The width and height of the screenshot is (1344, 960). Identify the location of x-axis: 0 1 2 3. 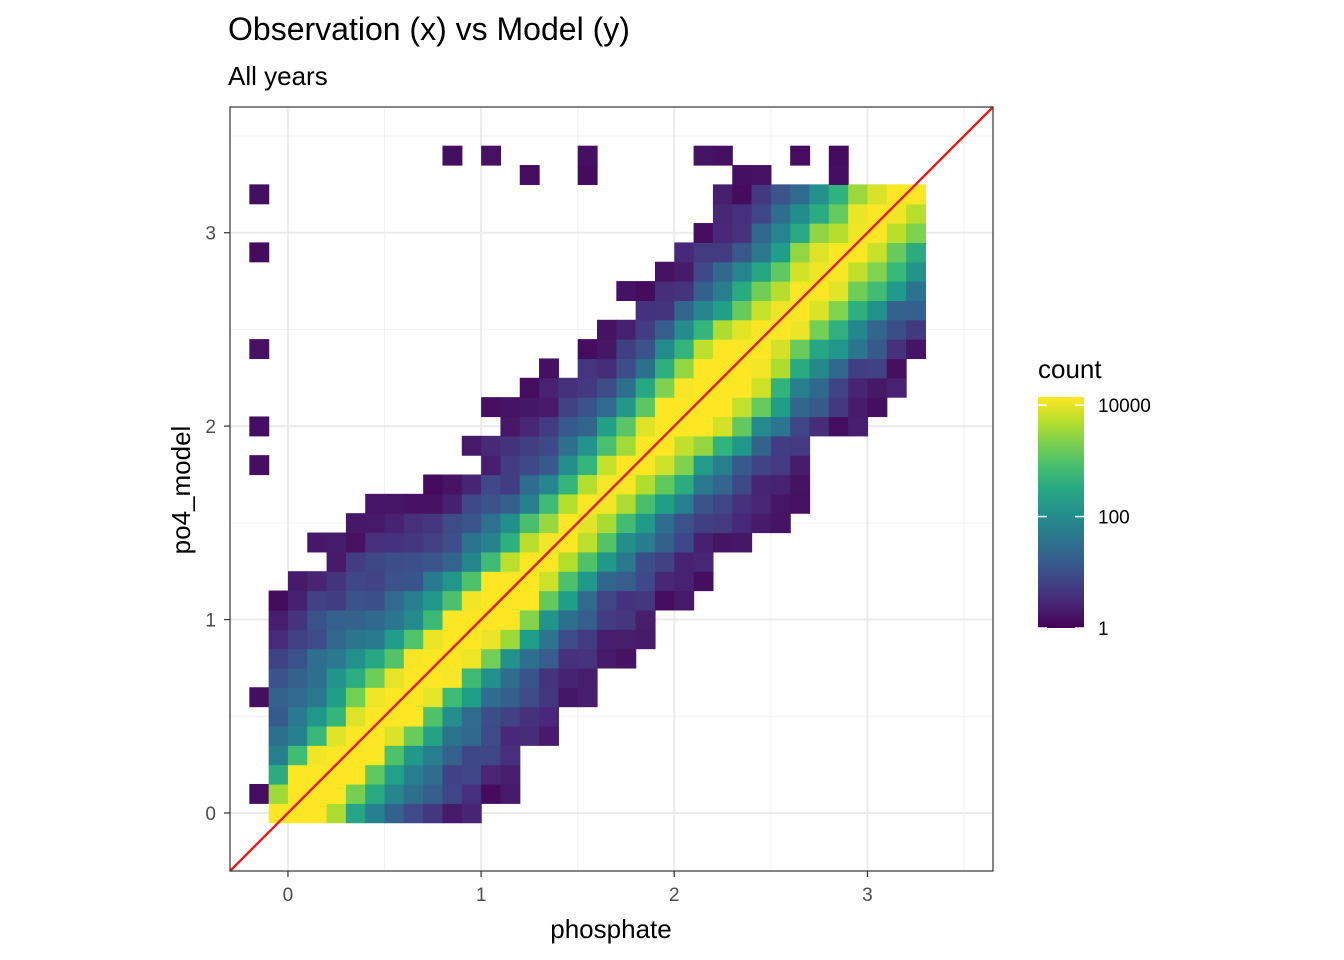
(578, 895).